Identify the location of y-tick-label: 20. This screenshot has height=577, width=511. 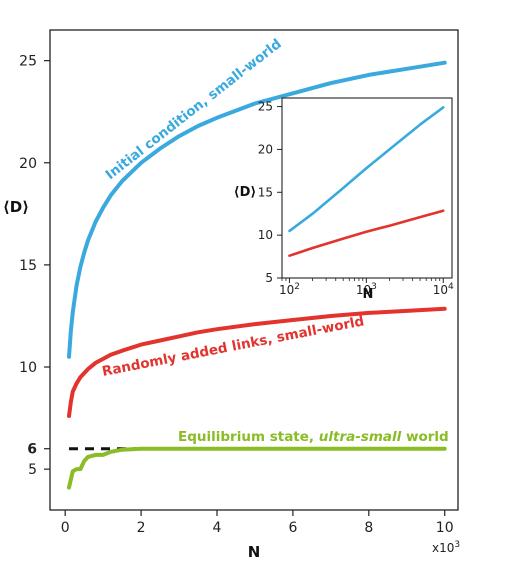
(28, 164).